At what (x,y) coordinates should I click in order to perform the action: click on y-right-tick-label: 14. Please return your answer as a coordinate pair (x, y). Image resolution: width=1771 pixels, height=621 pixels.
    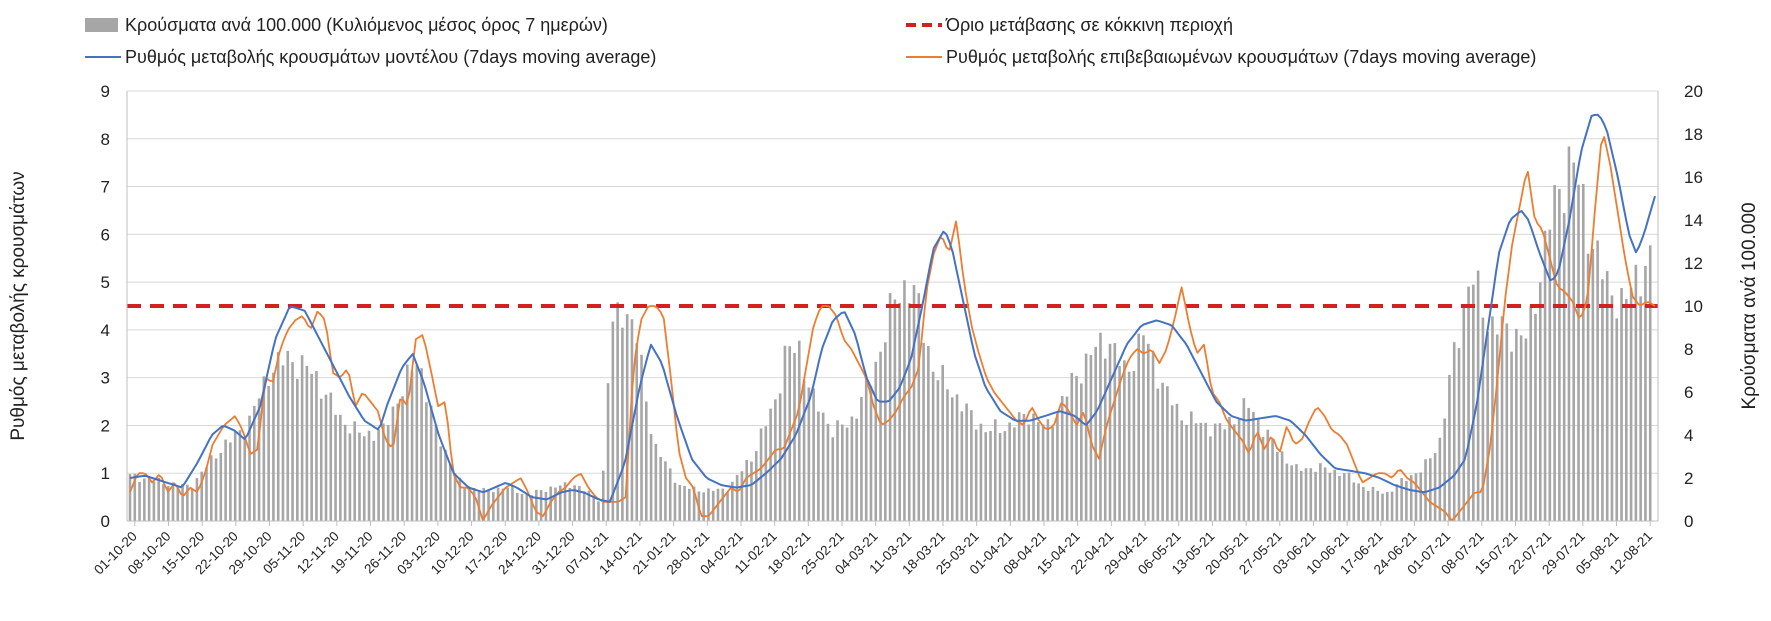
    Looking at the image, I should click on (1693, 220).